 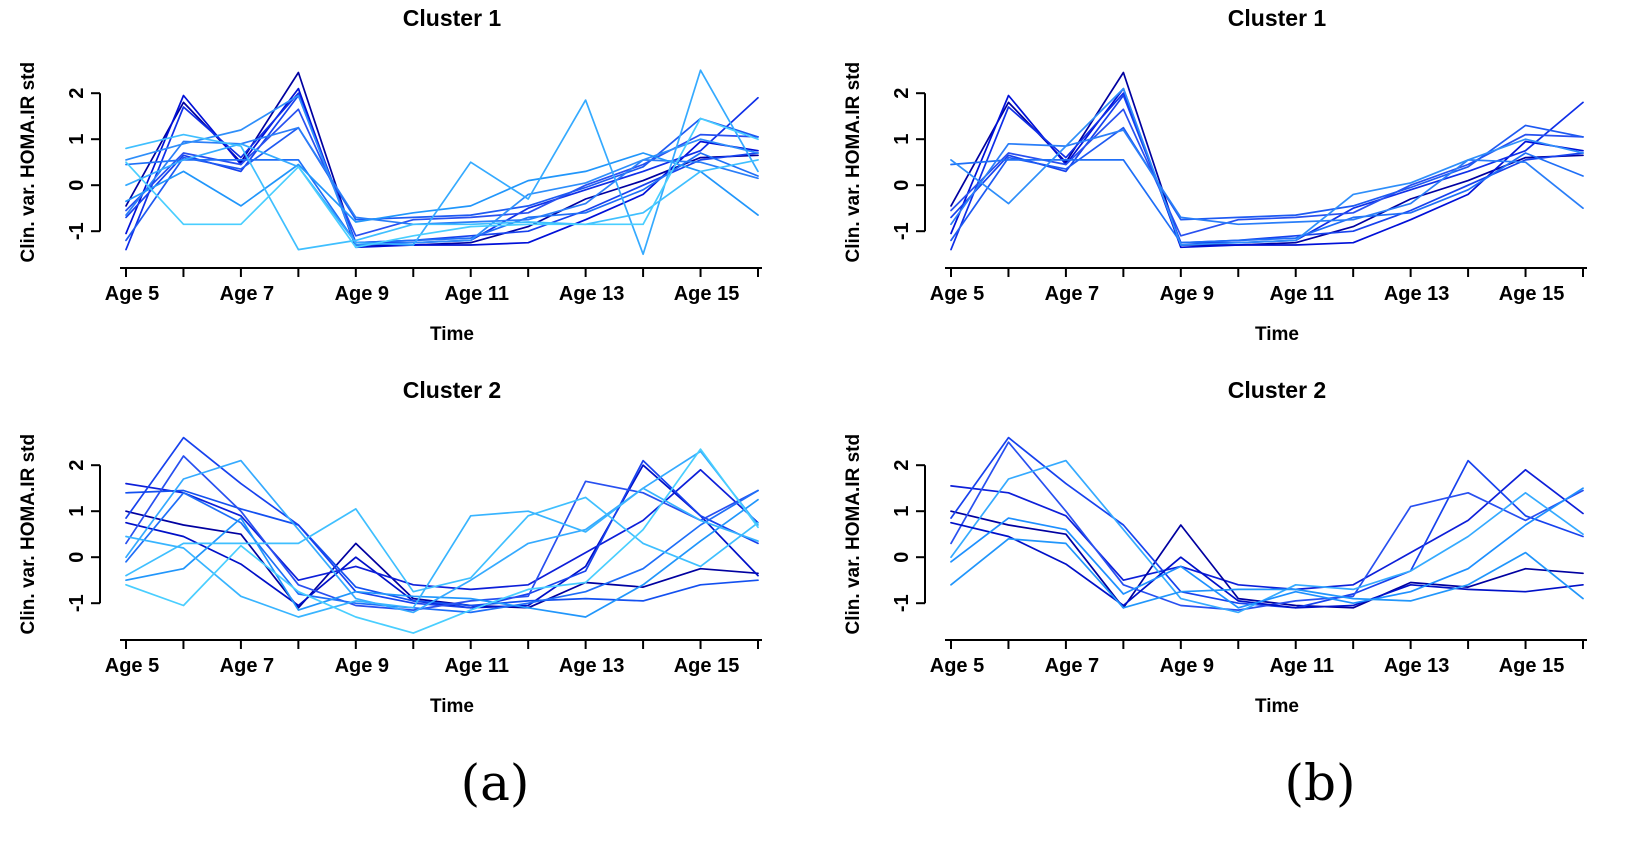 What do you see at coordinates (495, 783) in the screenshot?
I see `subfigure-caption-a: (a)` at bounding box center [495, 783].